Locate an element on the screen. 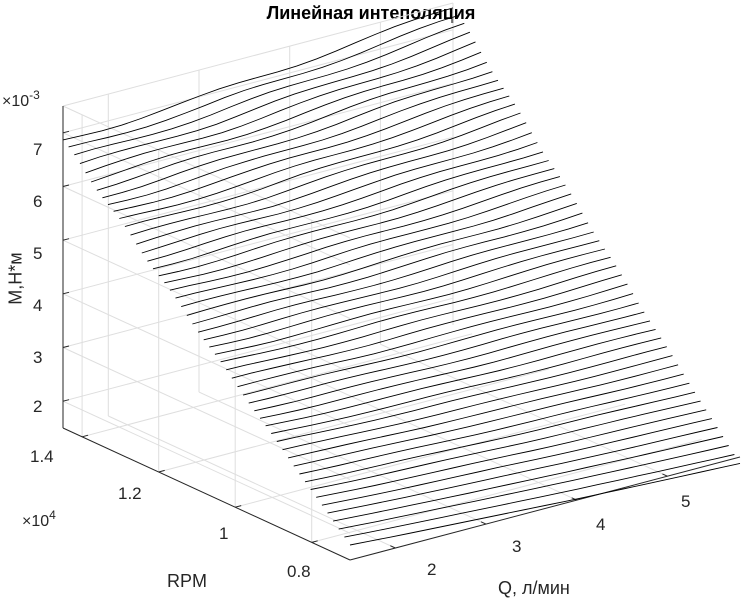 The image size is (742, 604). chart-title: Линейная интеполяция is located at coordinates (371, 13).